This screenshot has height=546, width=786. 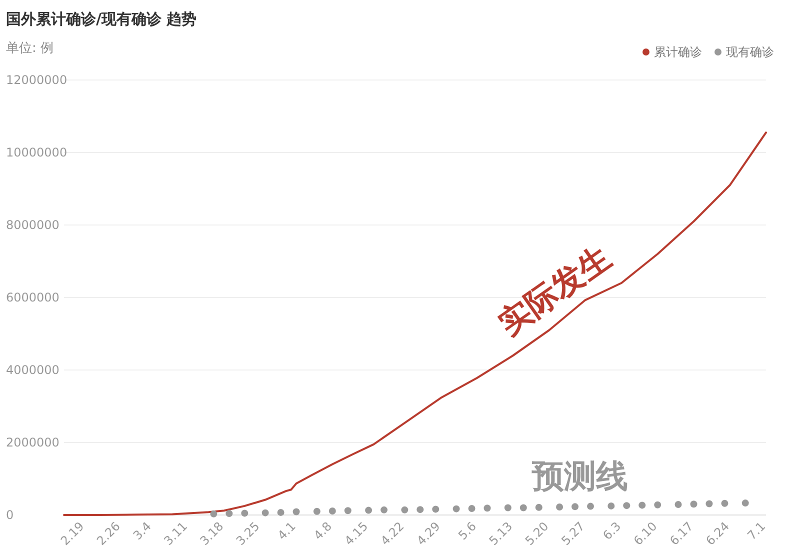 I want to click on x-tick-label: 7.1, so click(x=756, y=531).